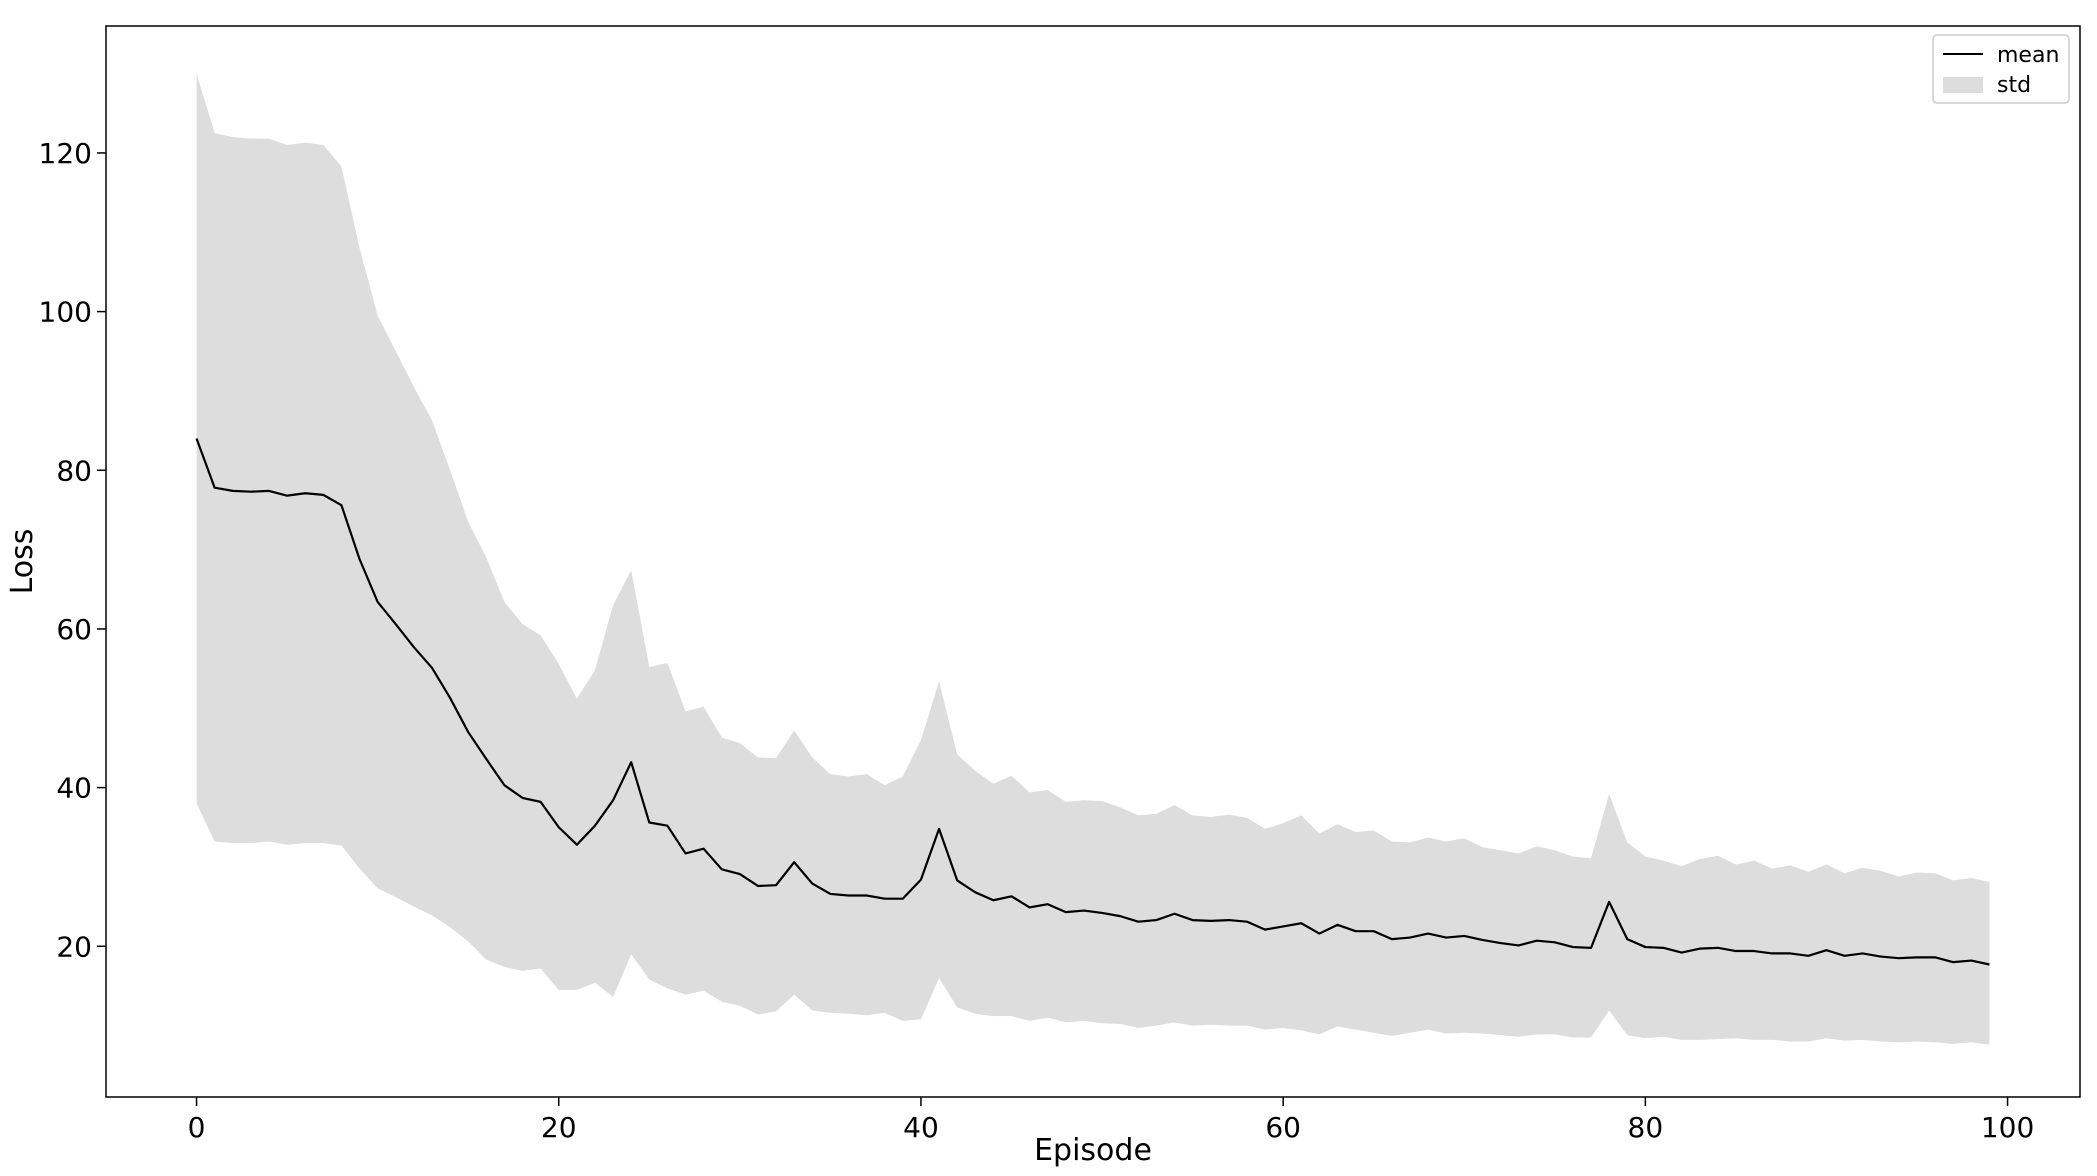 The height and width of the screenshot is (1176, 2097). Describe the element at coordinates (74, 788) in the screenshot. I see `y-tick-label: 40` at that location.